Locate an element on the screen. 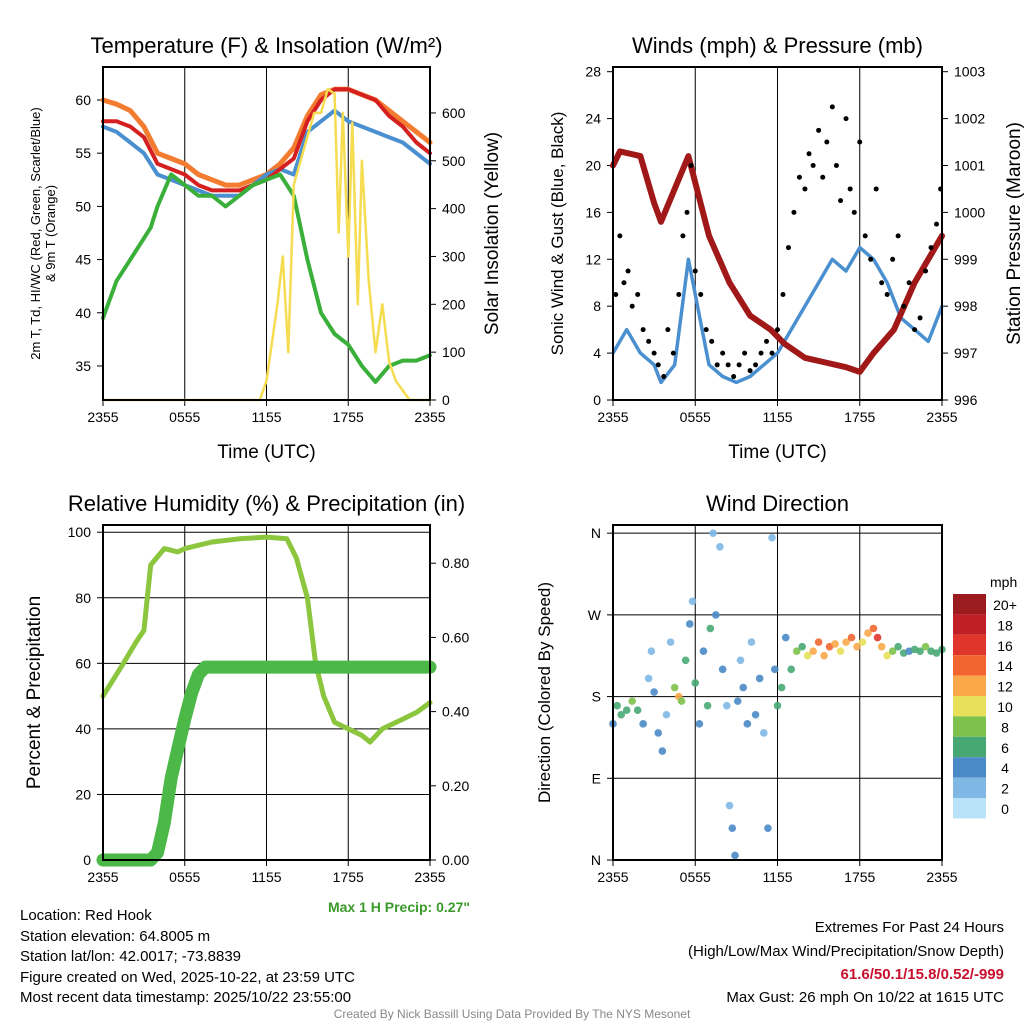 The image size is (1024, 1024). series-hi-wc is located at coordinates (266, 153).